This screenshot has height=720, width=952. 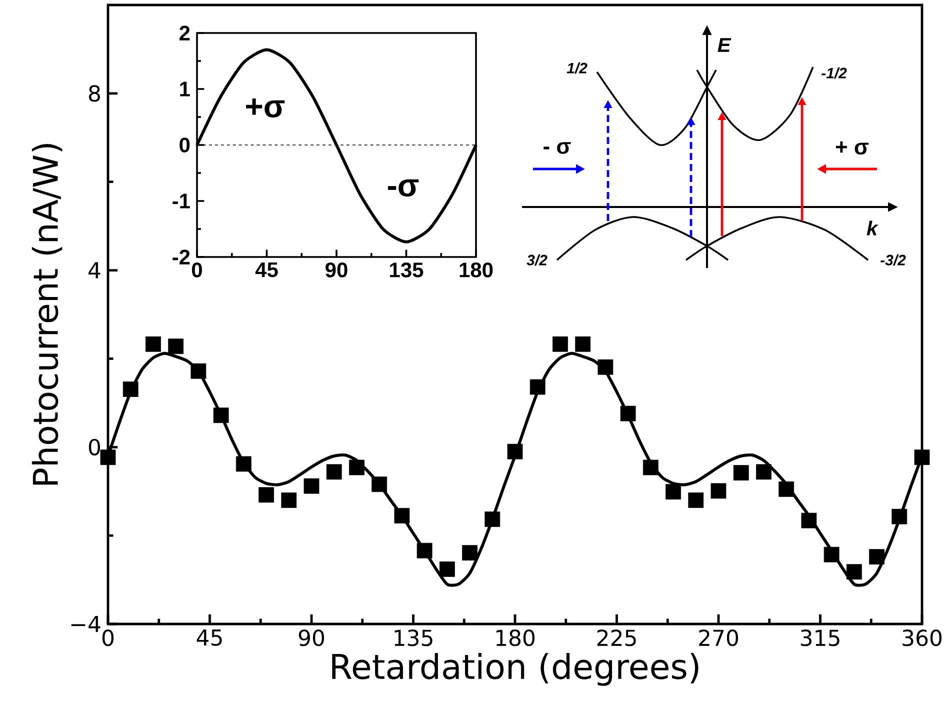 What do you see at coordinates (872, 228) in the screenshot?
I see `annotation: k` at bounding box center [872, 228].